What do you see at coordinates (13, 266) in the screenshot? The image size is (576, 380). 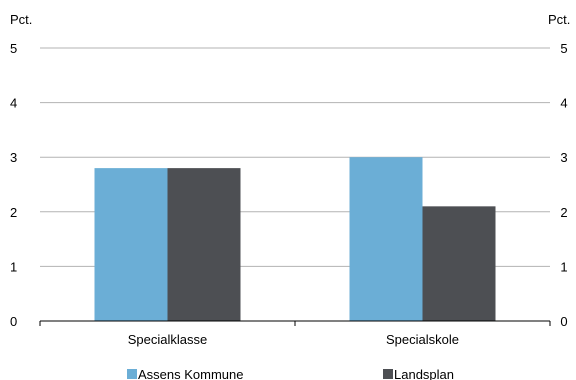 I see `y-tick-label-left: 1` at bounding box center [13, 266].